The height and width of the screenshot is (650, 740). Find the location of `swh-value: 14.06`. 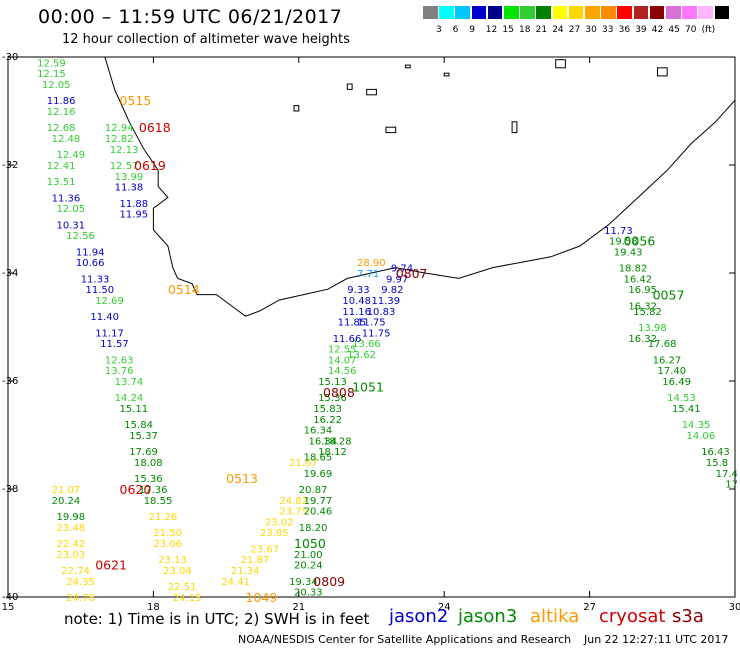

swh-value: 14.06 is located at coordinates (701, 436).